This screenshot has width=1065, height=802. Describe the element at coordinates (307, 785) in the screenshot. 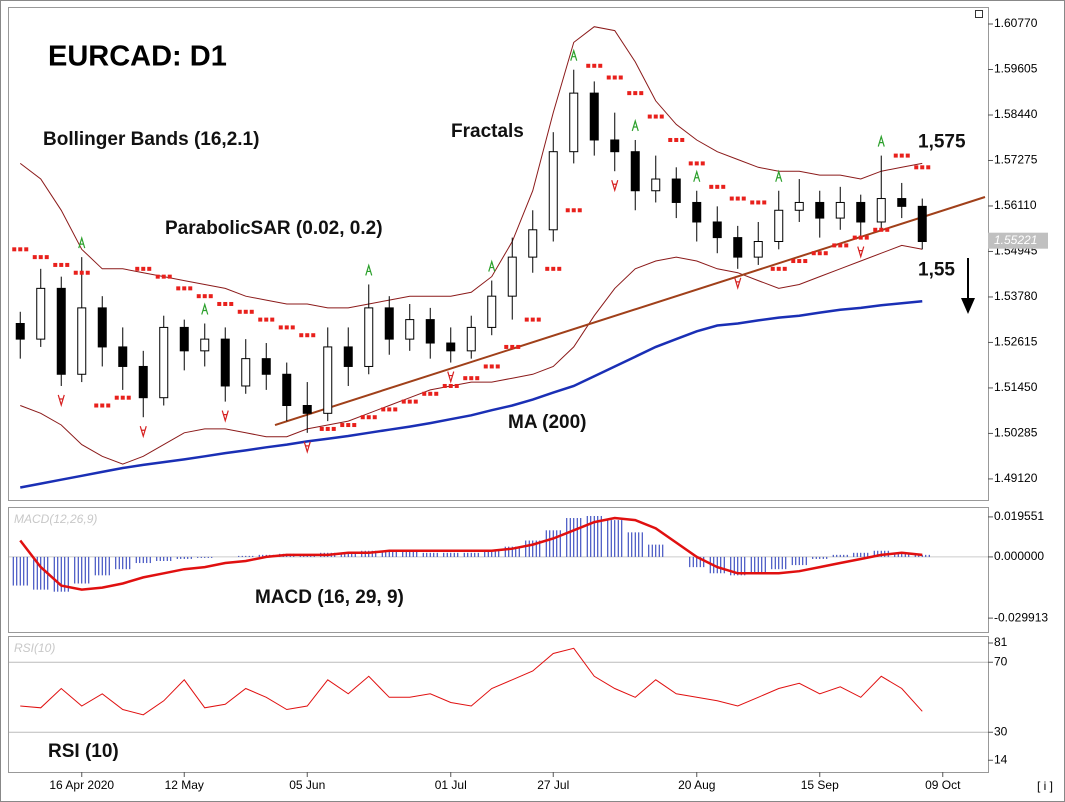

I see `x-tick-label: 05 Jun` at that location.